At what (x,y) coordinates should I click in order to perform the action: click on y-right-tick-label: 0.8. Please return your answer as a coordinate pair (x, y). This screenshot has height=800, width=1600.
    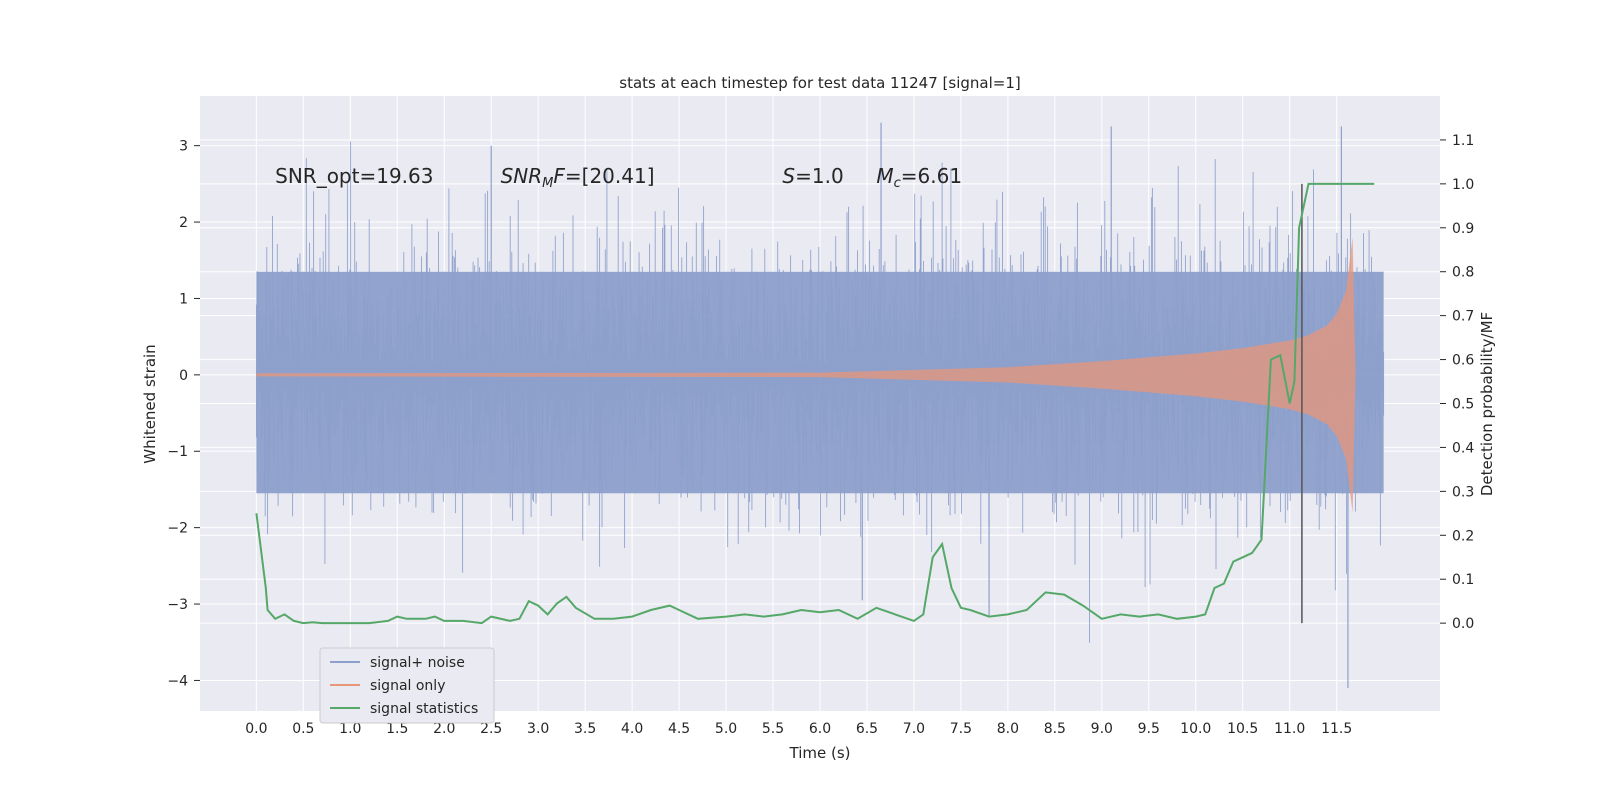
    Looking at the image, I should click on (1463, 273).